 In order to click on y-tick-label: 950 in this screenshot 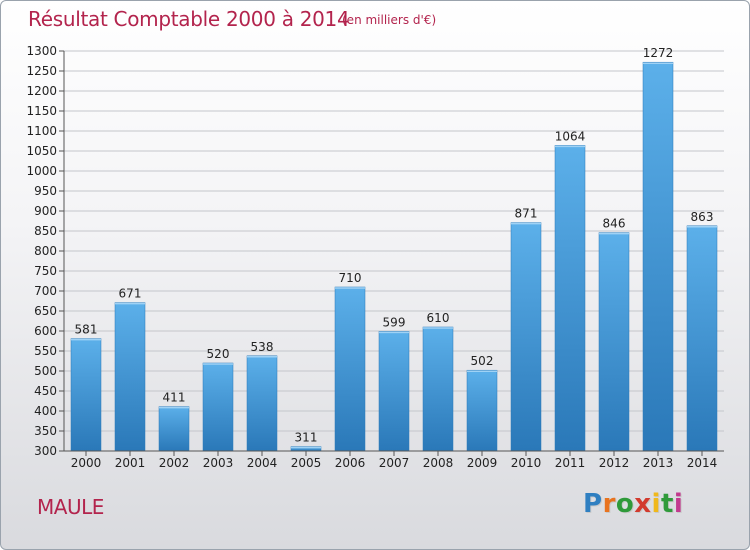, I will do `click(45, 191)`.